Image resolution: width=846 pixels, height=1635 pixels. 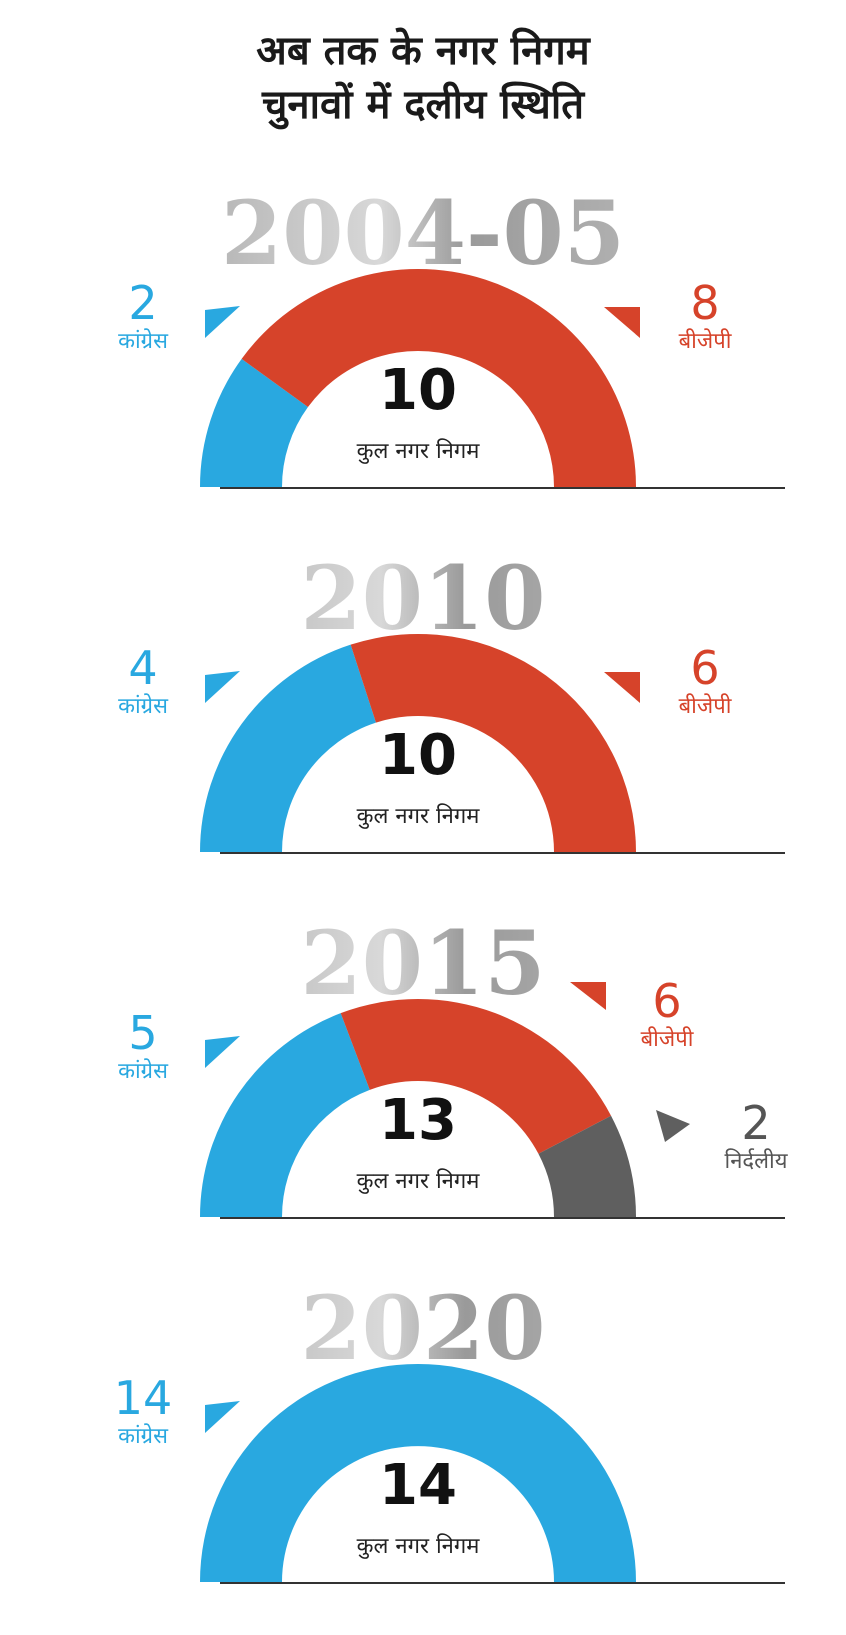 I want to click on independent-pointer, so click(x=673, y=1126).